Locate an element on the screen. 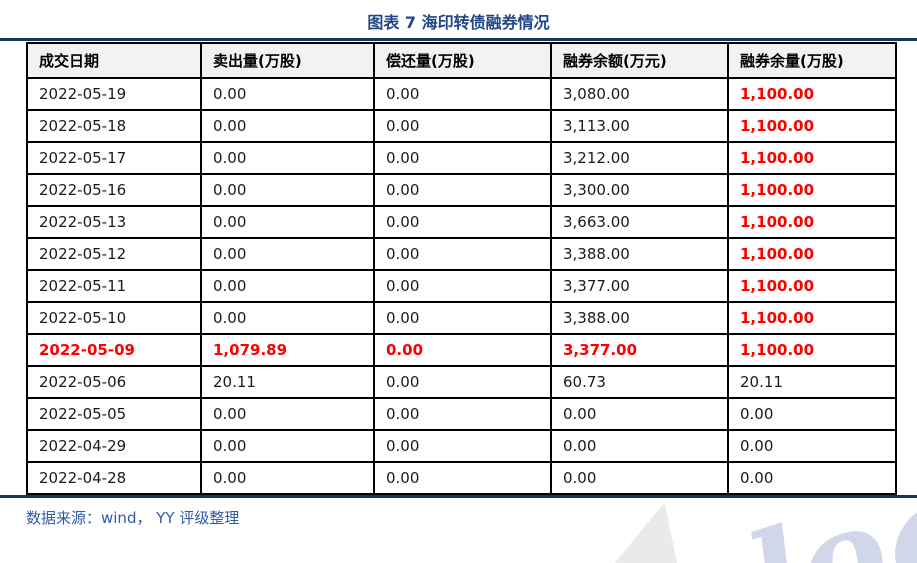  table-row: 2022-05-10 0.00 0.00 3,388.00 1,100.00 is located at coordinates (461, 318).